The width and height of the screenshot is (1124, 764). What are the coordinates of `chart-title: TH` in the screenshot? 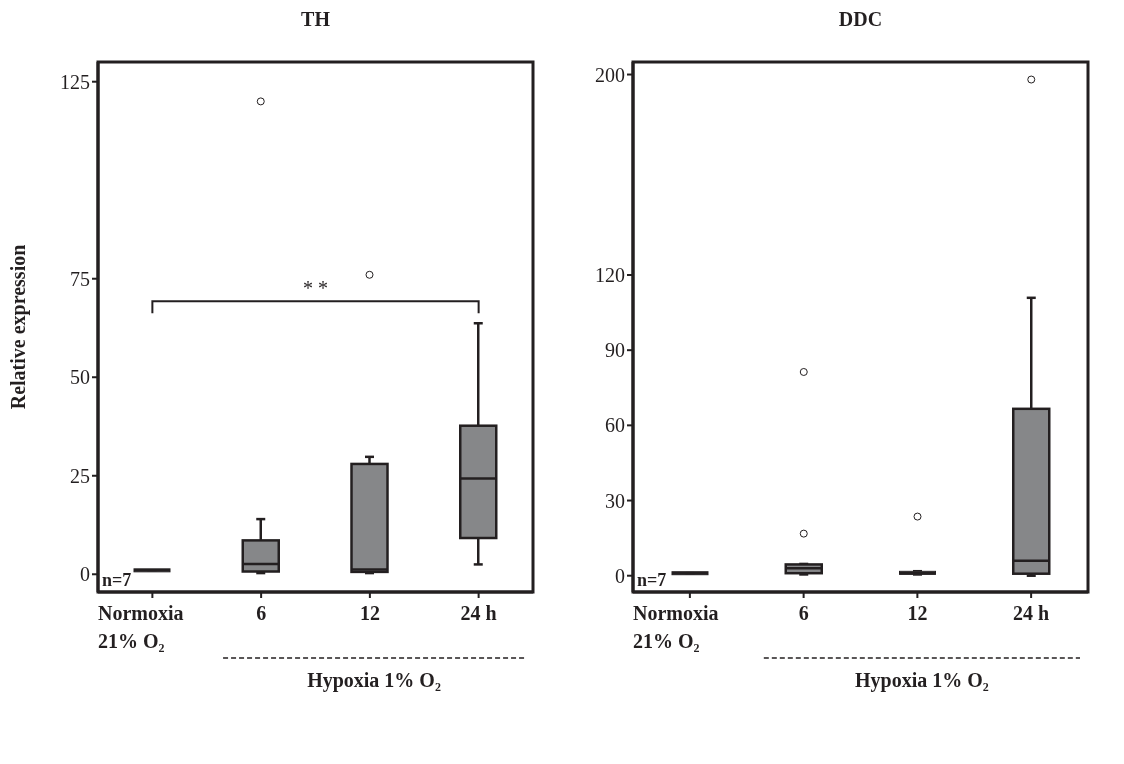 It's located at (315, 19).